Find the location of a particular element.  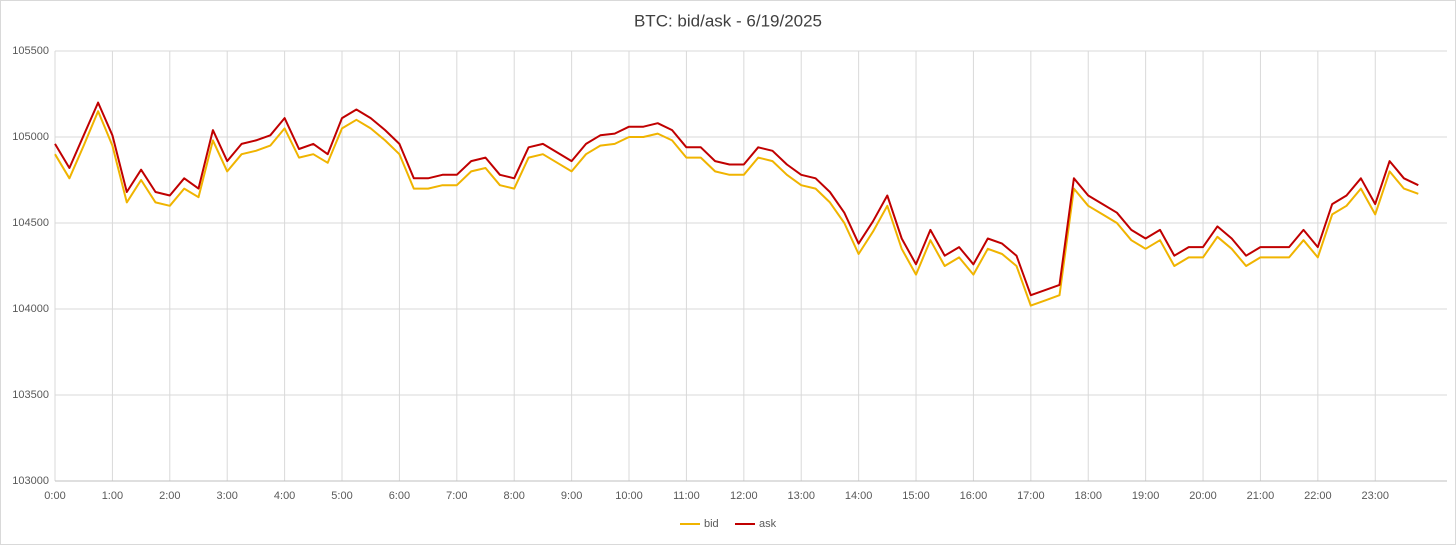

x-tick-label: 1:00 is located at coordinates (112, 496).